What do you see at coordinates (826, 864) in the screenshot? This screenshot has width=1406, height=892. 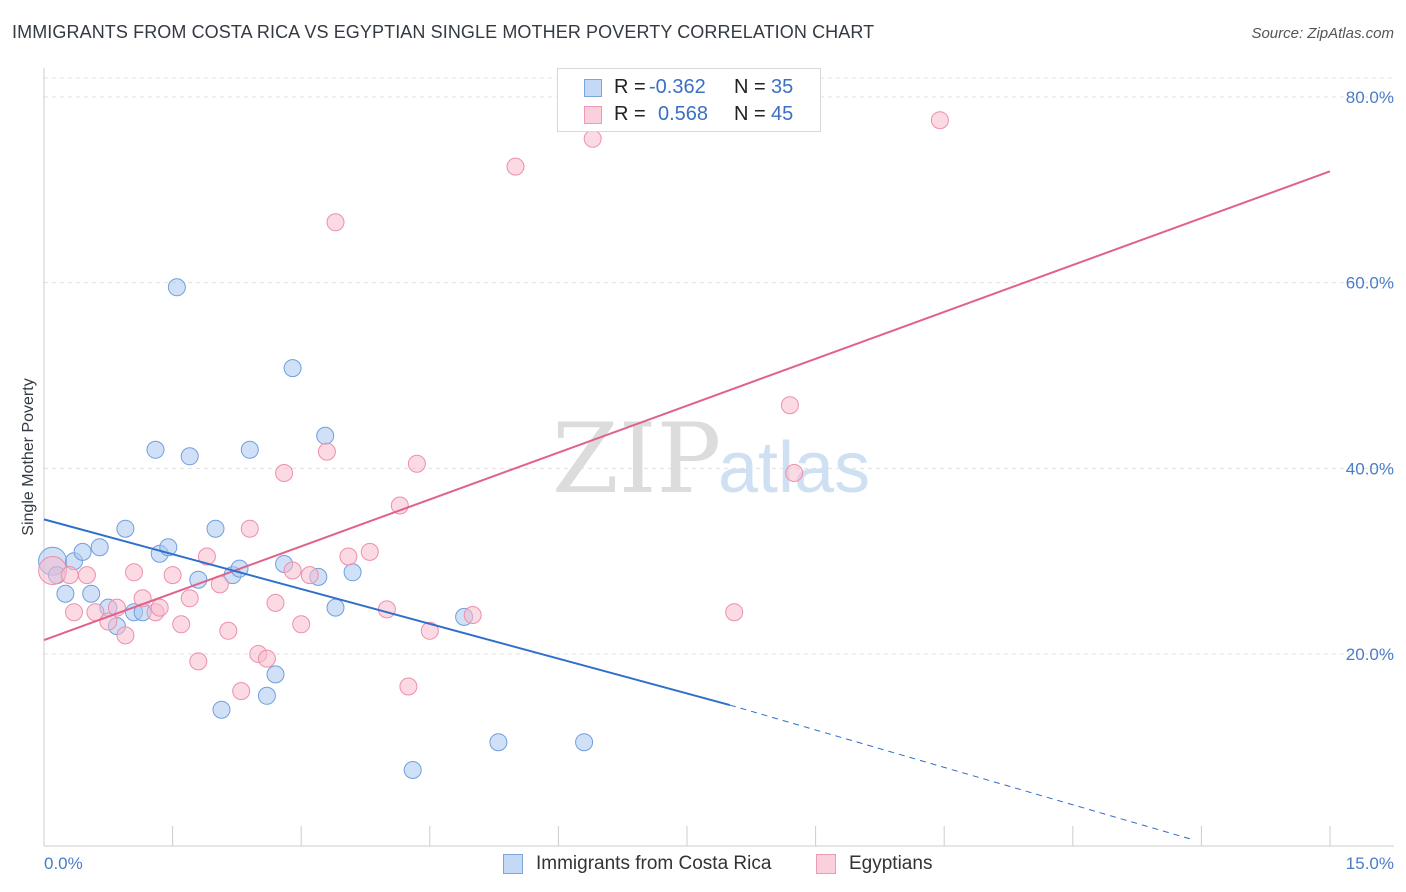 I see `bottom-legend-swatch-egyptians` at bounding box center [826, 864].